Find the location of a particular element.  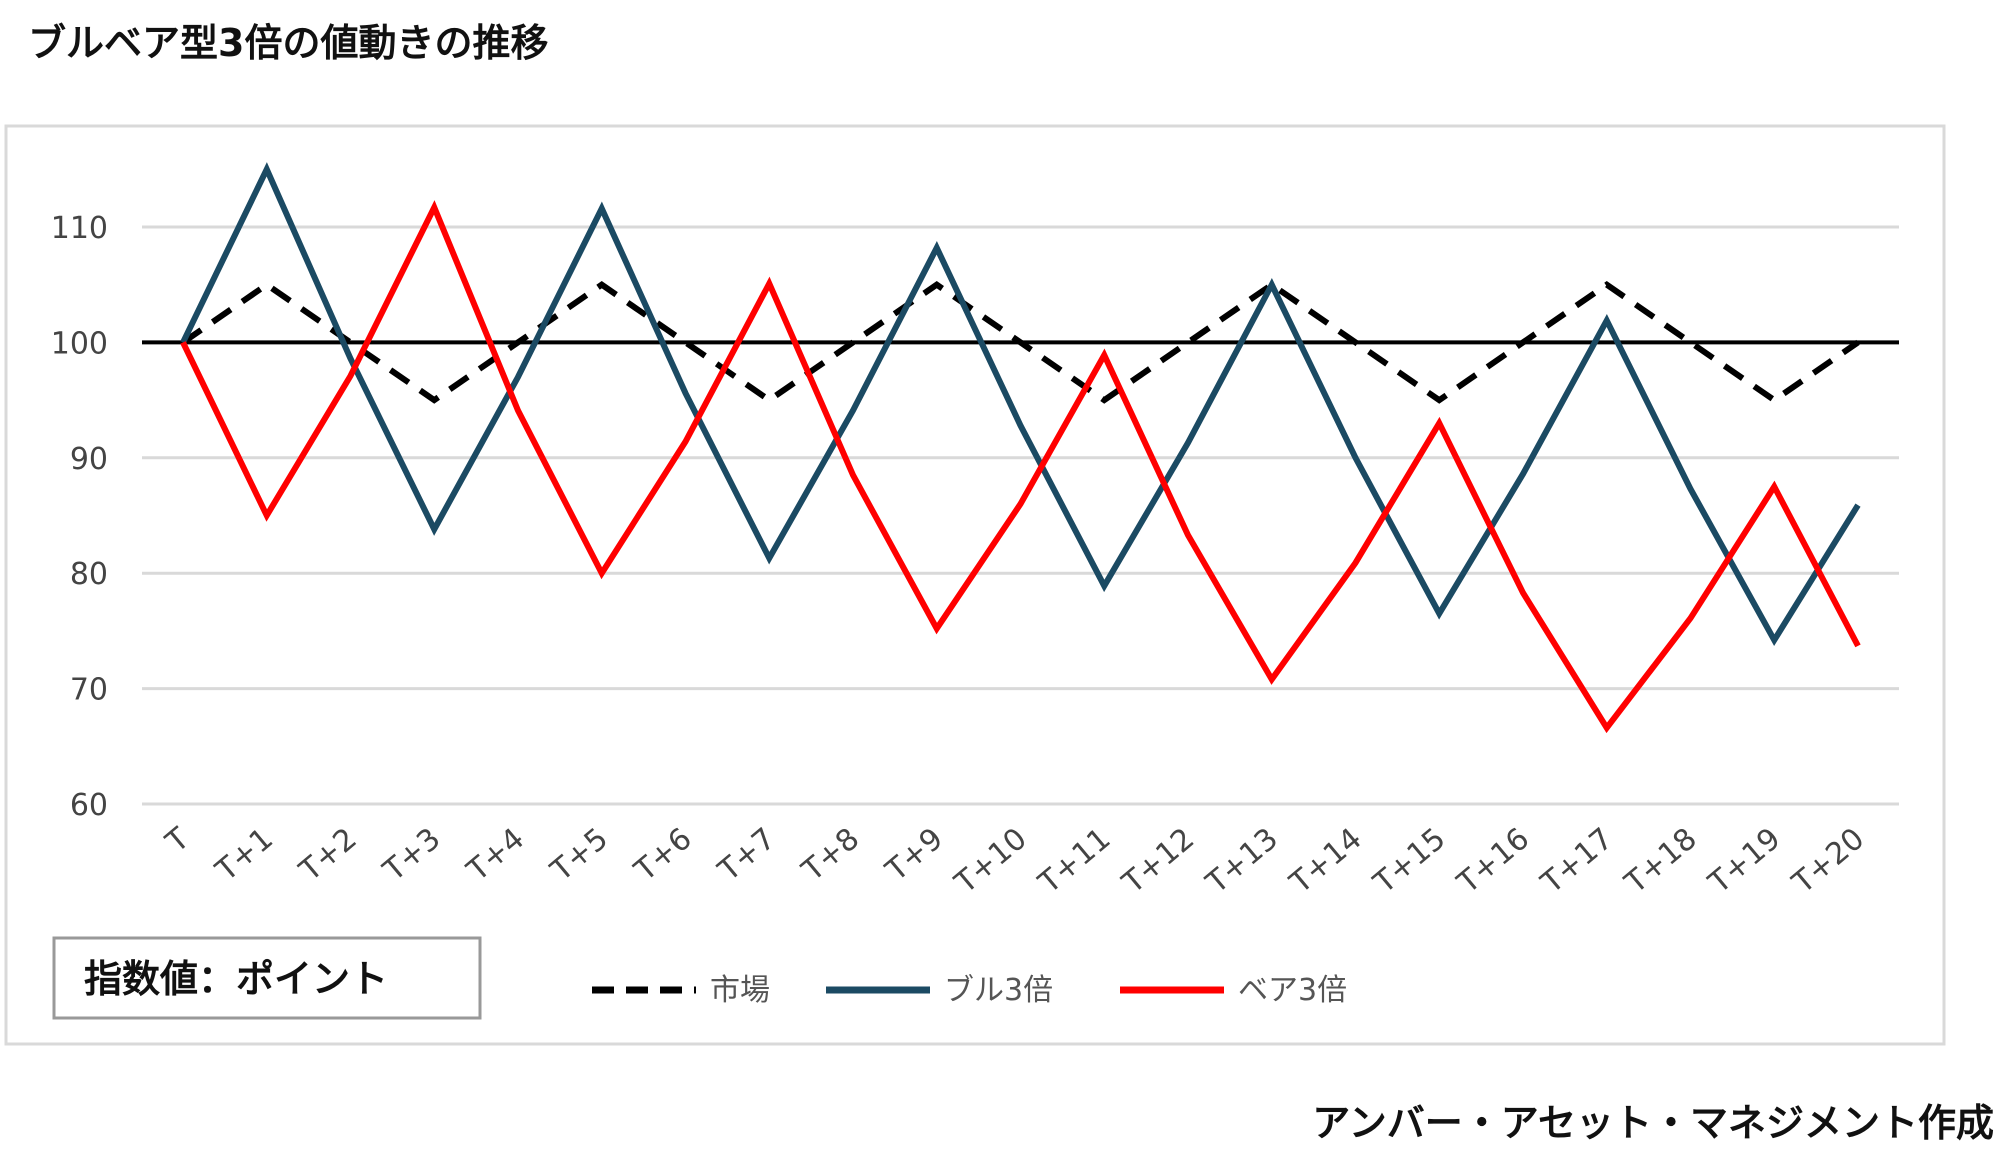

unit-label-box is located at coordinates (267, 978).